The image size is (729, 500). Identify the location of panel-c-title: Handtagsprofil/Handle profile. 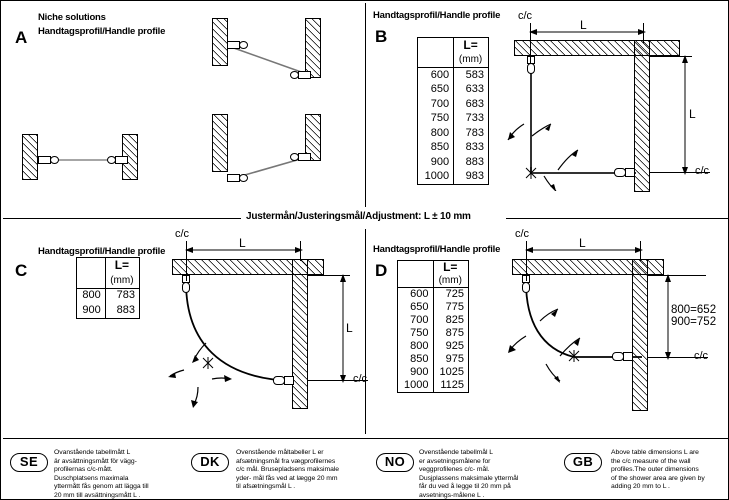
(102, 251).